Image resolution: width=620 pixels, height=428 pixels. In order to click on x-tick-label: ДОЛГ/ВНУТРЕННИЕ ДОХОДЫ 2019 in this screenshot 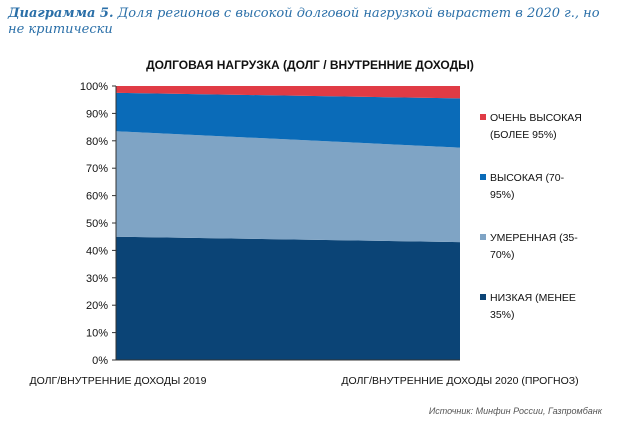, I will do `click(117, 381)`.